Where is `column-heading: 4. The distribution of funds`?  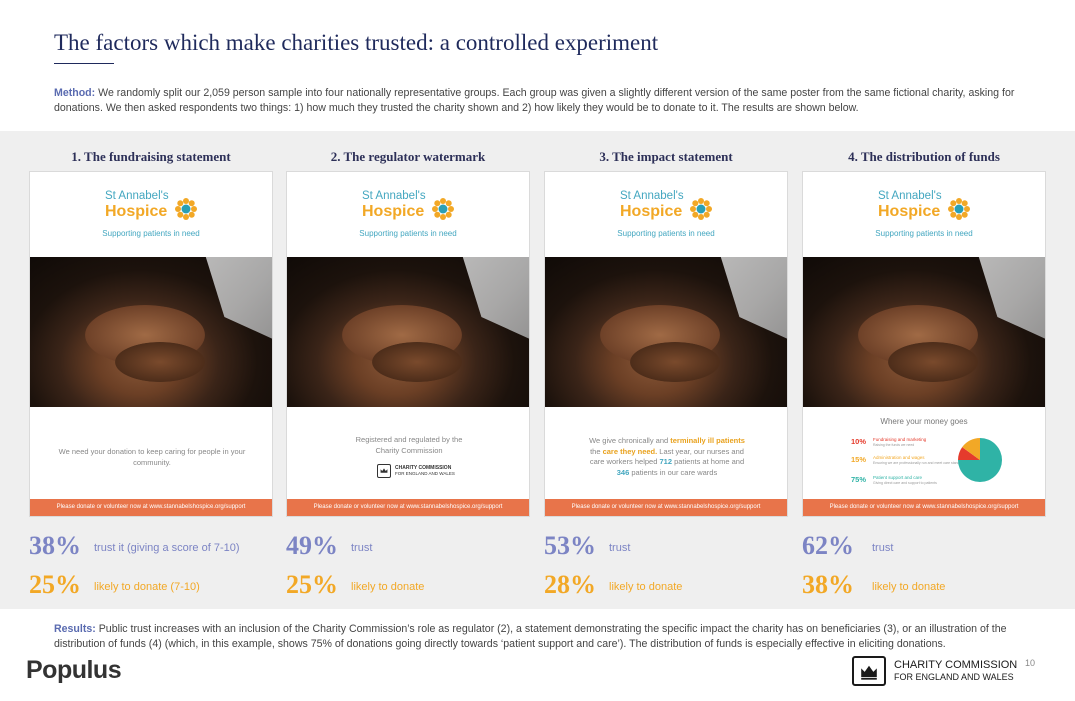 column-heading: 4. The distribution of funds is located at coordinates (924, 156).